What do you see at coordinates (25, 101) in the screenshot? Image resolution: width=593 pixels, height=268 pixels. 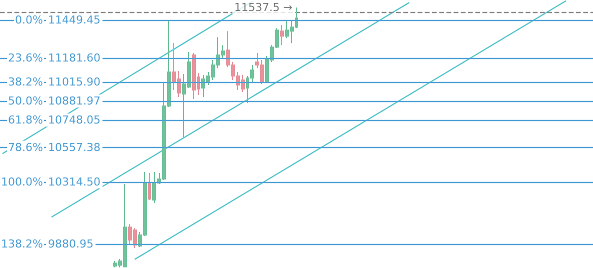 I see `annotation: 50.0%` at bounding box center [25, 101].